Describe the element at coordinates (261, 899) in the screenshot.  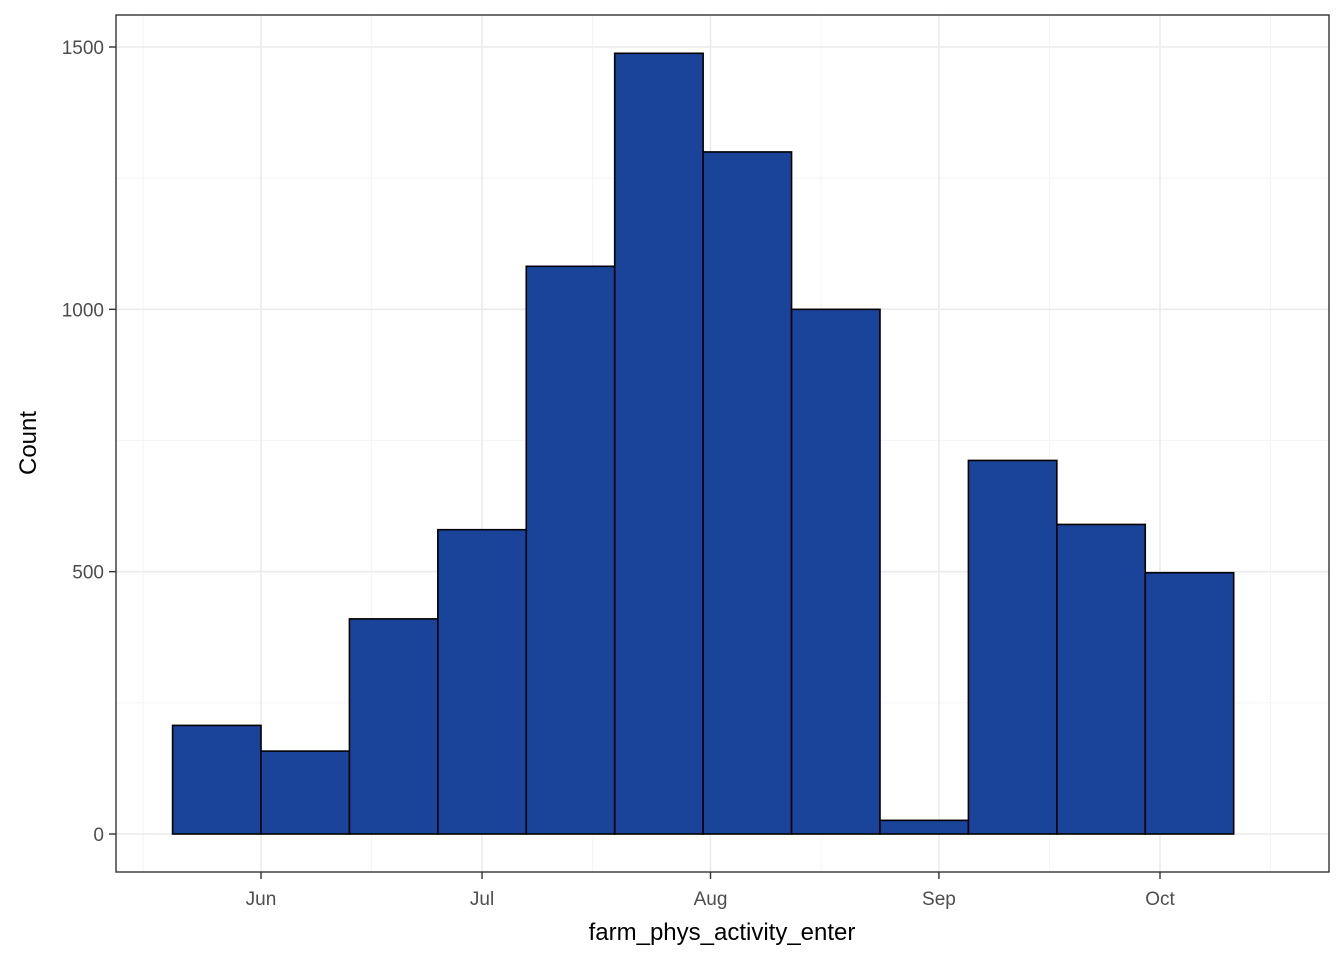
I see `x-tick-label: Jun` at that location.